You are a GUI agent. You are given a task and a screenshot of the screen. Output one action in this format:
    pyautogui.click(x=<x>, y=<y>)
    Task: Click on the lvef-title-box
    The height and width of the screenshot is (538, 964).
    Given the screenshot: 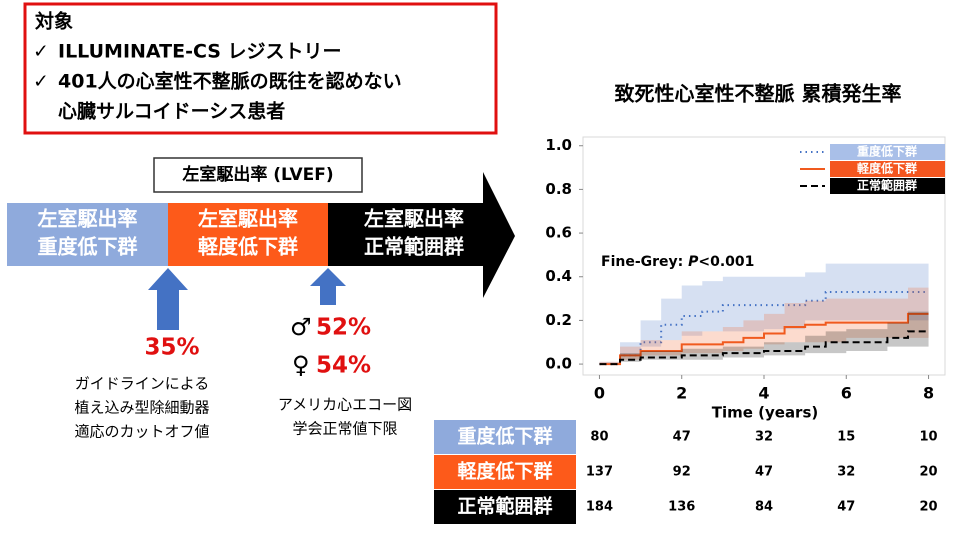 What is the action you would take?
    pyautogui.click(x=258, y=175)
    